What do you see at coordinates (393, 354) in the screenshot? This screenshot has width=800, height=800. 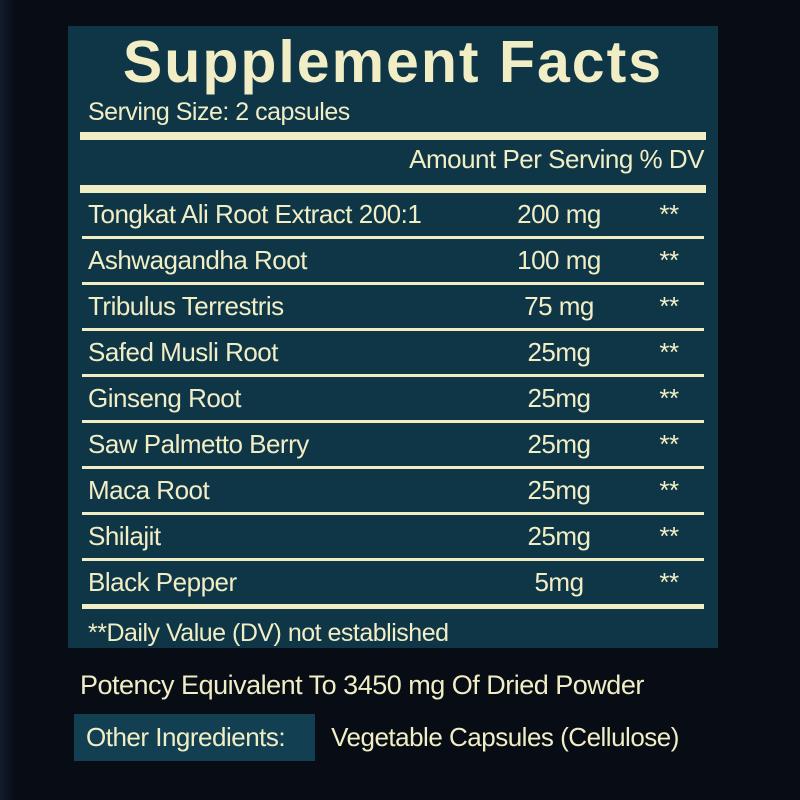 I see `table-row: Safed Musli Root 25mg **` at bounding box center [393, 354].